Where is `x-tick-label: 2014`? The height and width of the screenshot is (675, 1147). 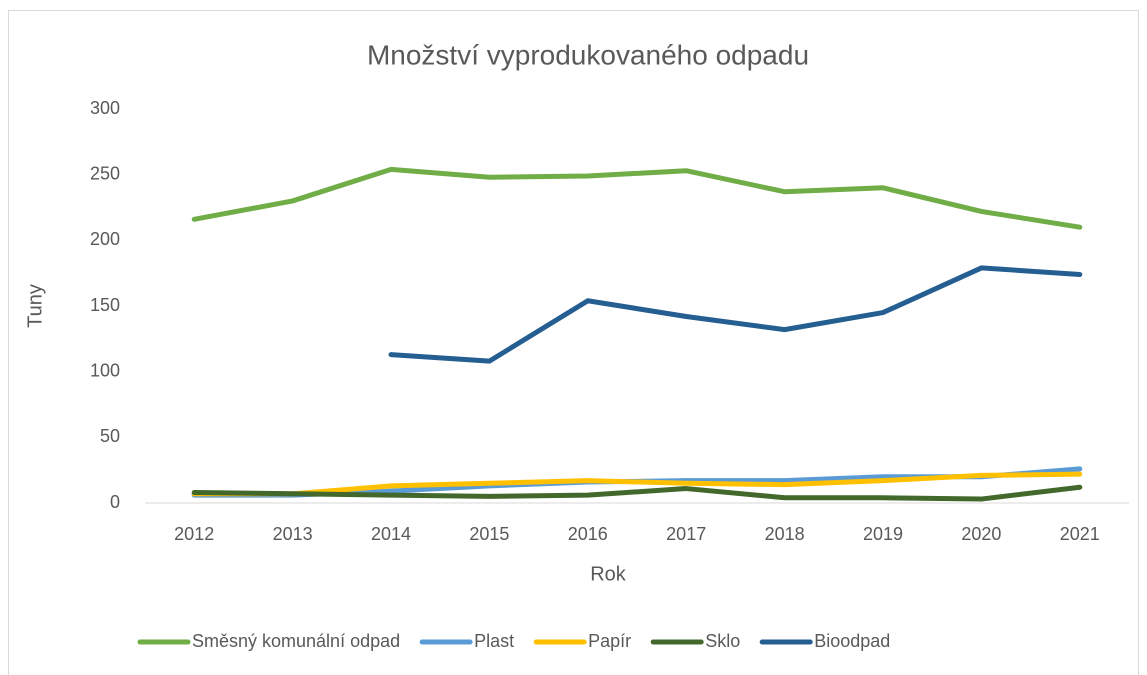
x-tick-label: 2014 is located at coordinates (391, 534).